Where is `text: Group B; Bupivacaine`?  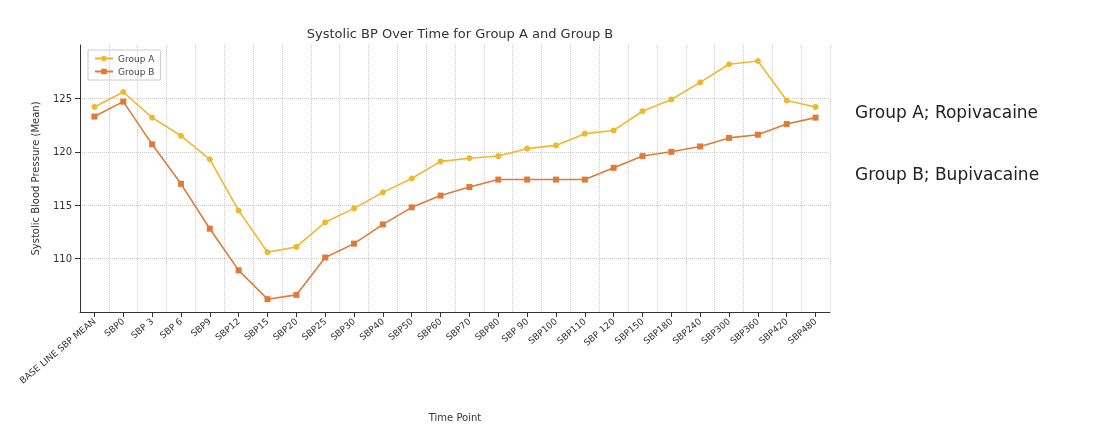 text: Group B; Bupivacaine is located at coordinates (947, 173).